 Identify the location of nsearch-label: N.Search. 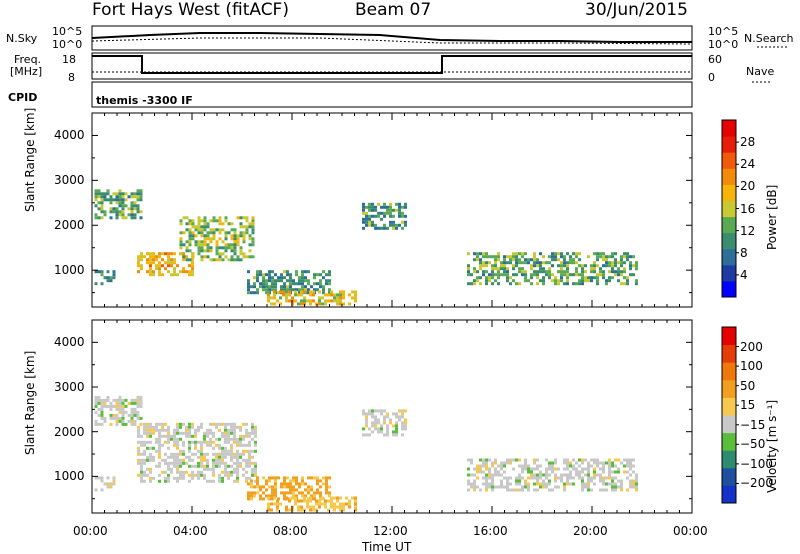
(769, 38).